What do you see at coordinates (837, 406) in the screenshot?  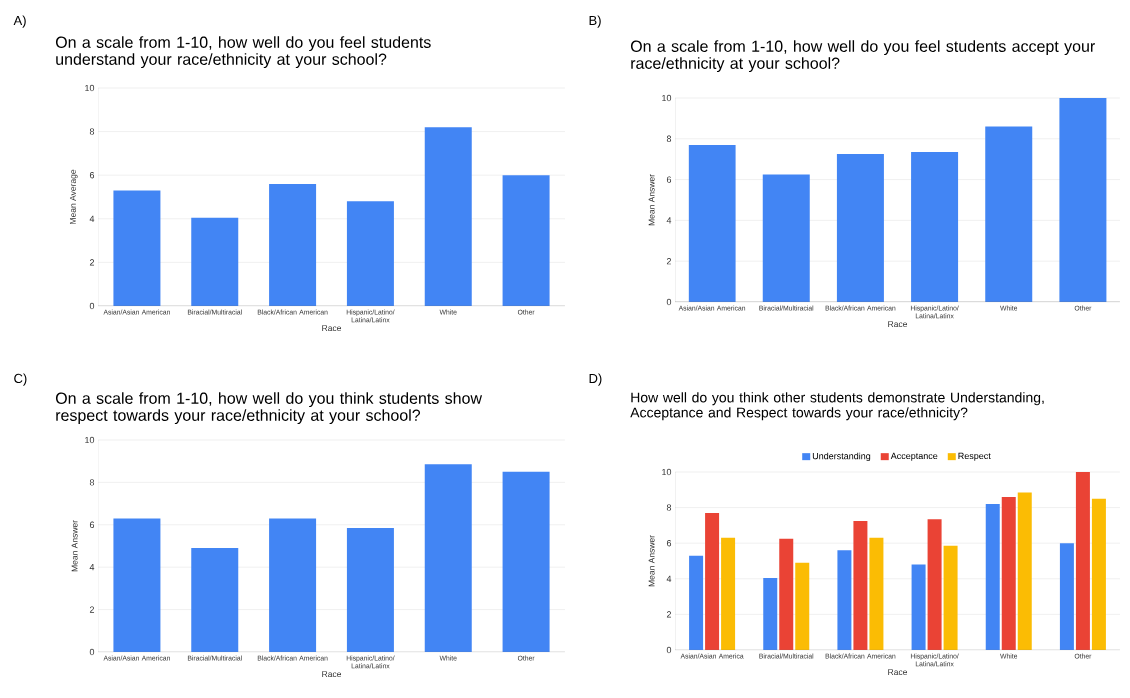 I see `chart-title: How well do you think other students demonstrate Understanding, Acceptance and Respect towards your race/ethnicity?` at bounding box center [837, 406].